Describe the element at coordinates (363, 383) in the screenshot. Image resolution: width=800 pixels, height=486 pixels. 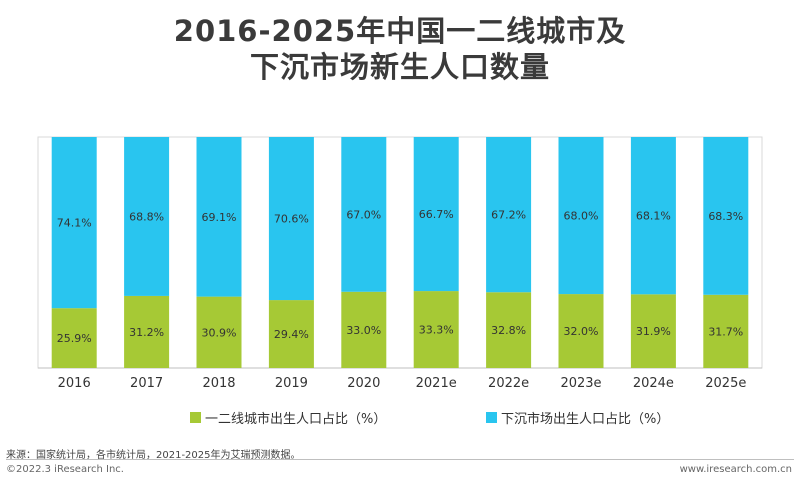
I see `x-tick-label-2020: 2020` at that location.